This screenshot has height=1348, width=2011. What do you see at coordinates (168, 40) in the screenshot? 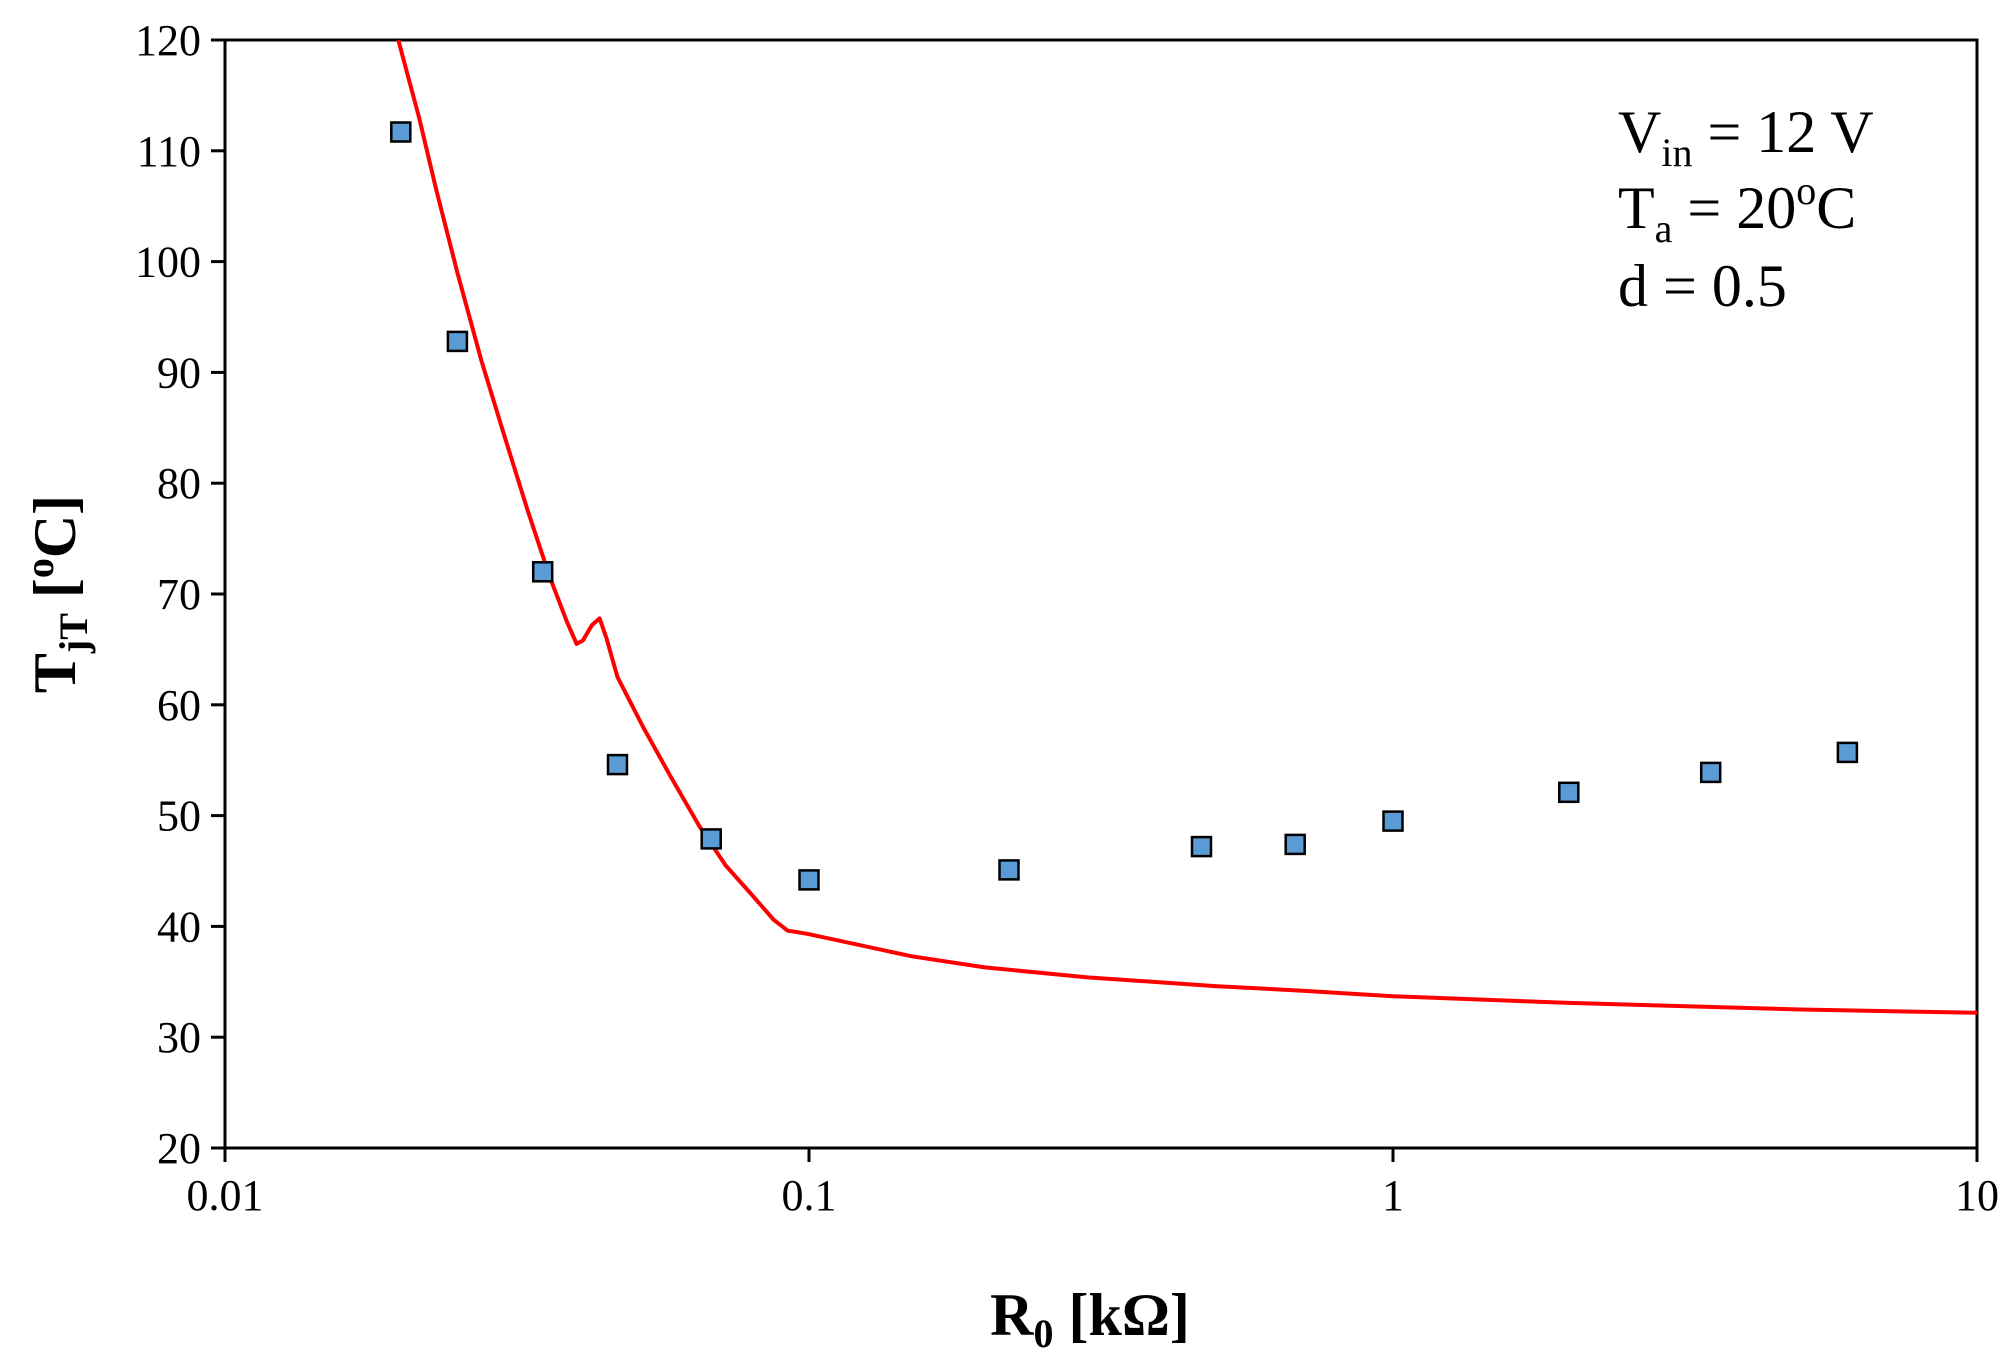
I see `y-tick-label: 120` at bounding box center [168, 40].